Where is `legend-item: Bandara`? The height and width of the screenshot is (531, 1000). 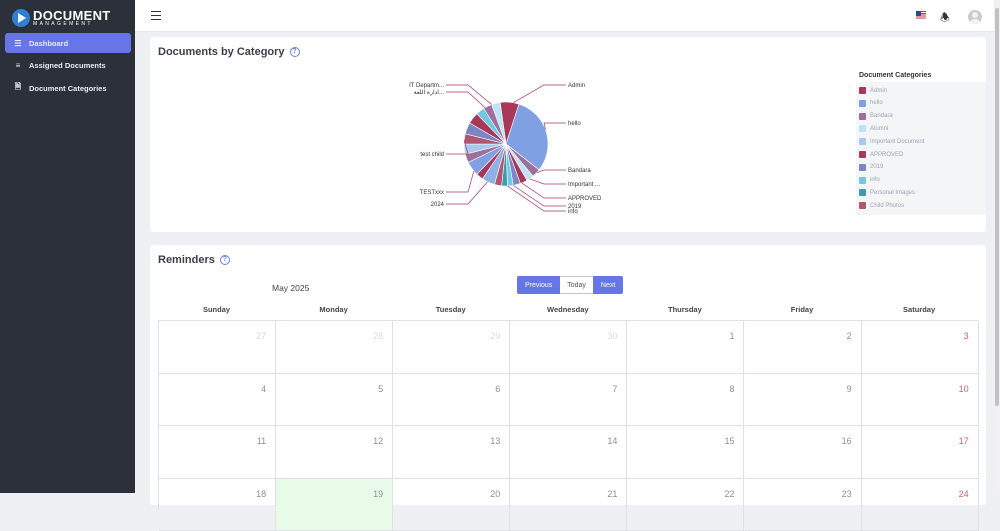 legend-item: Bandara is located at coordinates (876, 116).